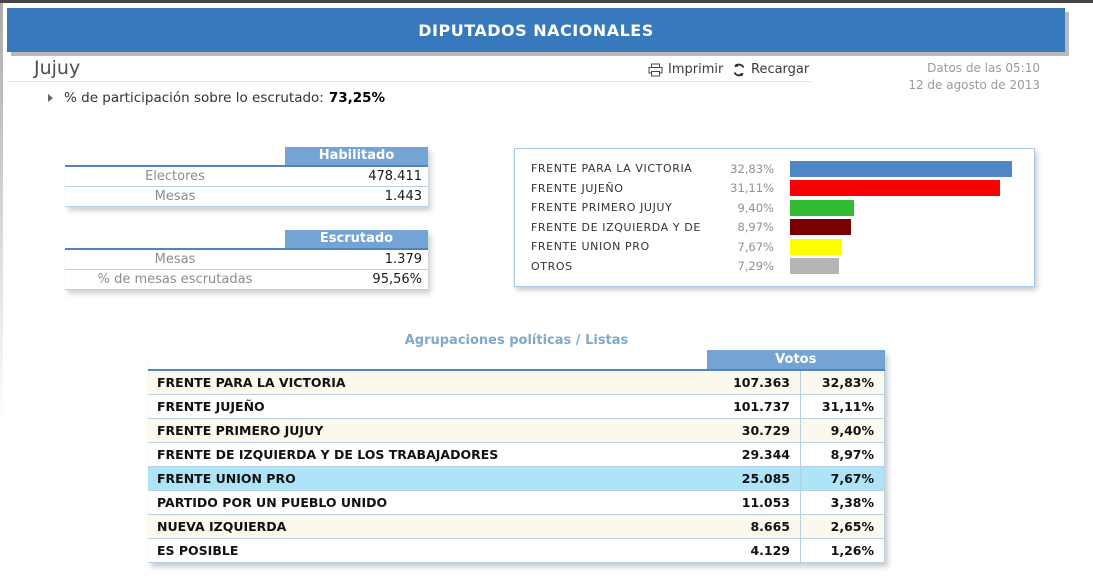 The height and width of the screenshot is (582, 1093). What do you see at coordinates (175, 176) in the screenshot?
I see `summary-row-label: Electores` at bounding box center [175, 176].